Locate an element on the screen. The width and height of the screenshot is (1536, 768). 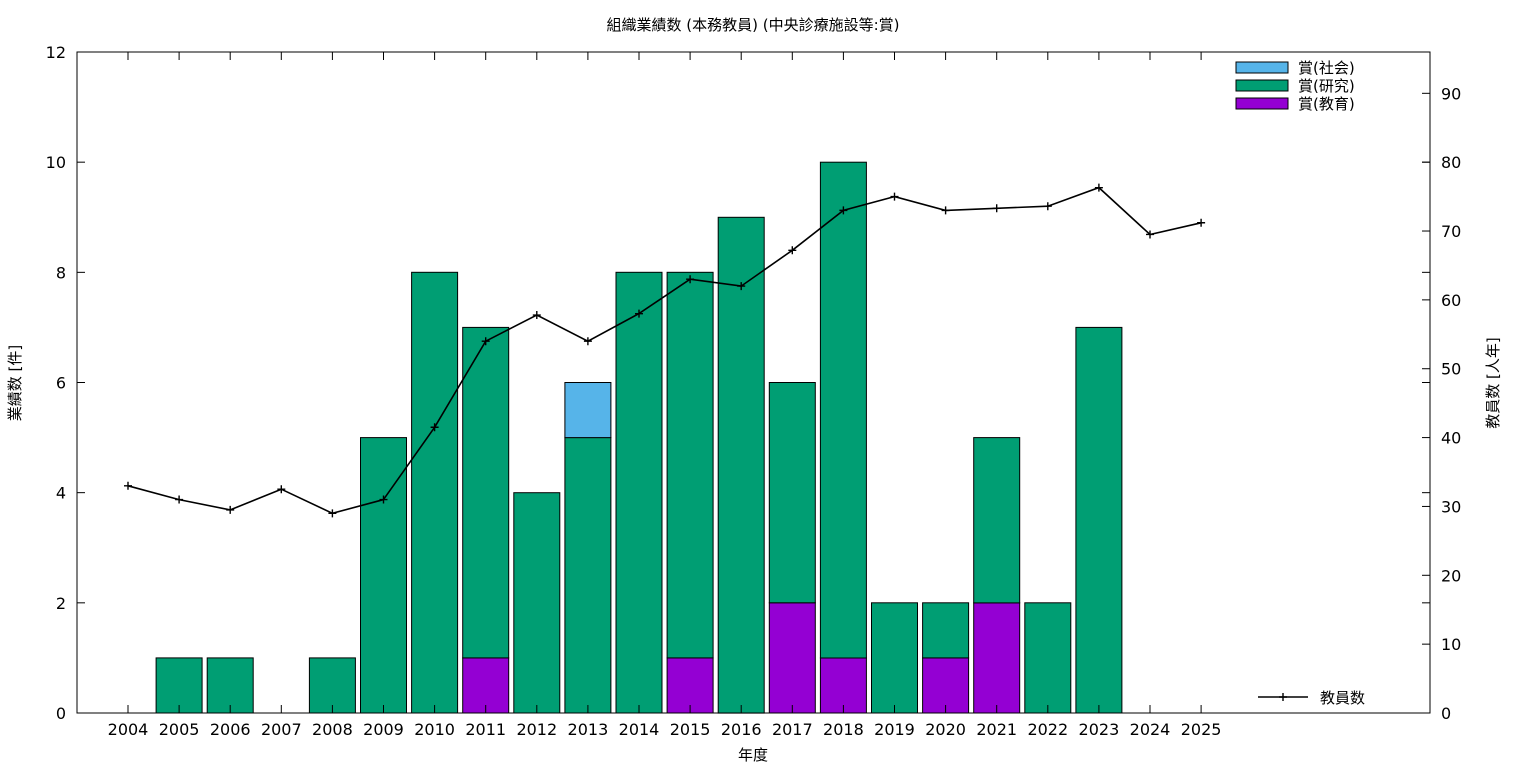
line-point-2020 is located at coordinates (945, 210).